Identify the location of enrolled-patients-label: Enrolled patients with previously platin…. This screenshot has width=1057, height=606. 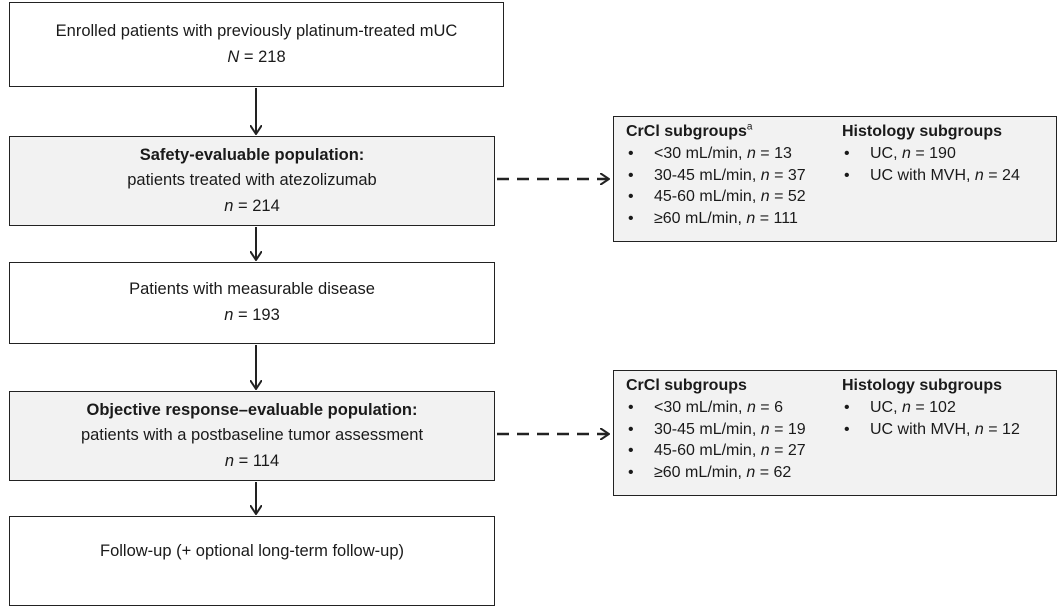
(256, 30).